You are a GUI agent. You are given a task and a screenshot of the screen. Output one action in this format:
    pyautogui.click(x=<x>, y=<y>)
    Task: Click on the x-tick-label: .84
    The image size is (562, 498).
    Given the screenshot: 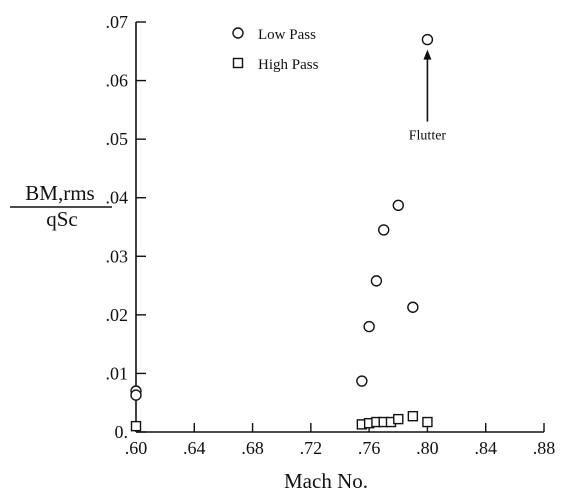 What is the action you would take?
    pyautogui.click(x=485, y=448)
    